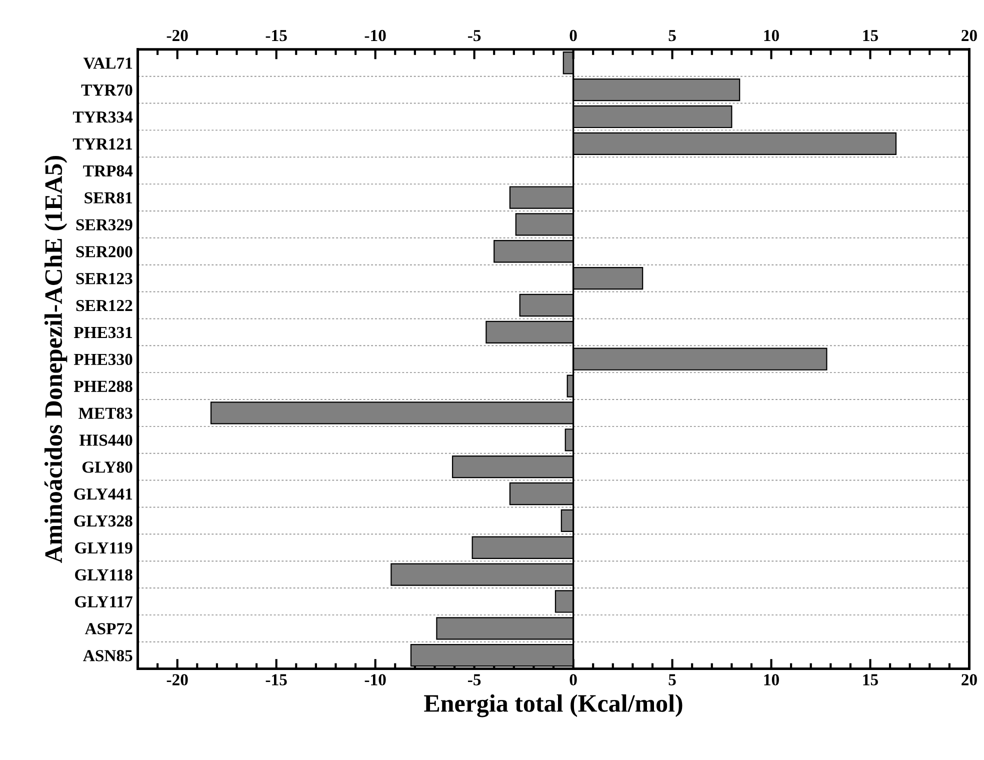 This screenshot has width=984, height=760. Describe the element at coordinates (102, 117) in the screenshot. I see `y-tick-label: TYR334` at that location.